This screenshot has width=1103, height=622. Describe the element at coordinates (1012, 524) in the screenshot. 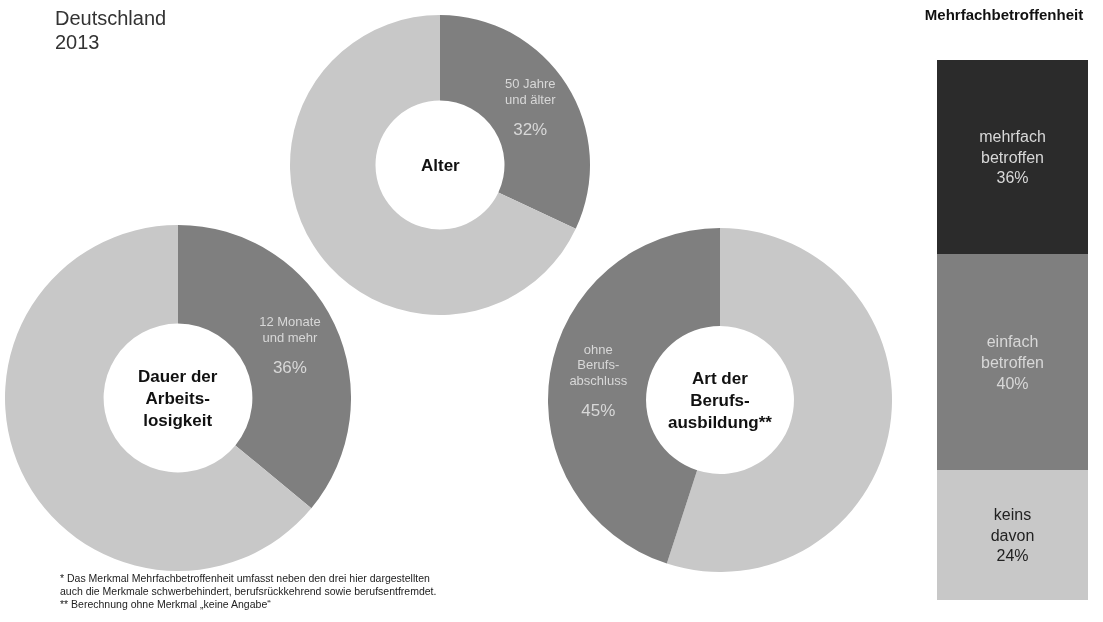

I see `series-label: keins davon` at that location.